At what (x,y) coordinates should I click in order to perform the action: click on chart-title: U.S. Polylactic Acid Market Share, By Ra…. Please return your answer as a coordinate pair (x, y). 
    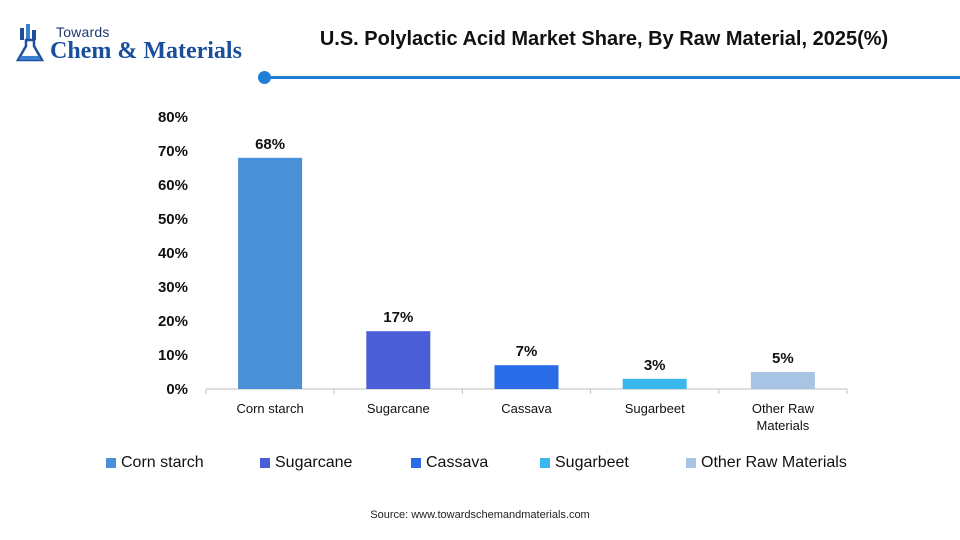
    Looking at the image, I should click on (604, 39).